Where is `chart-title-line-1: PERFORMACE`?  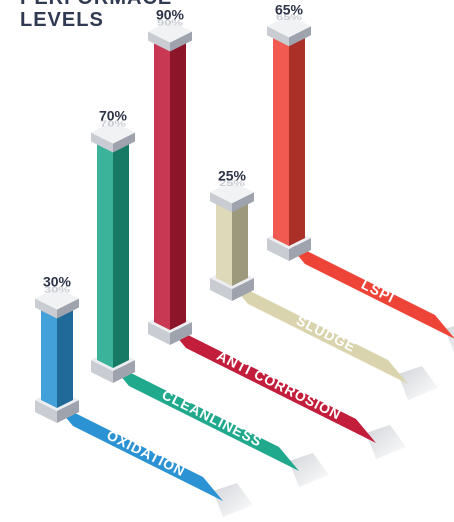 chart-title-line-1: PERFORMACE is located at coordinates (96, 4).